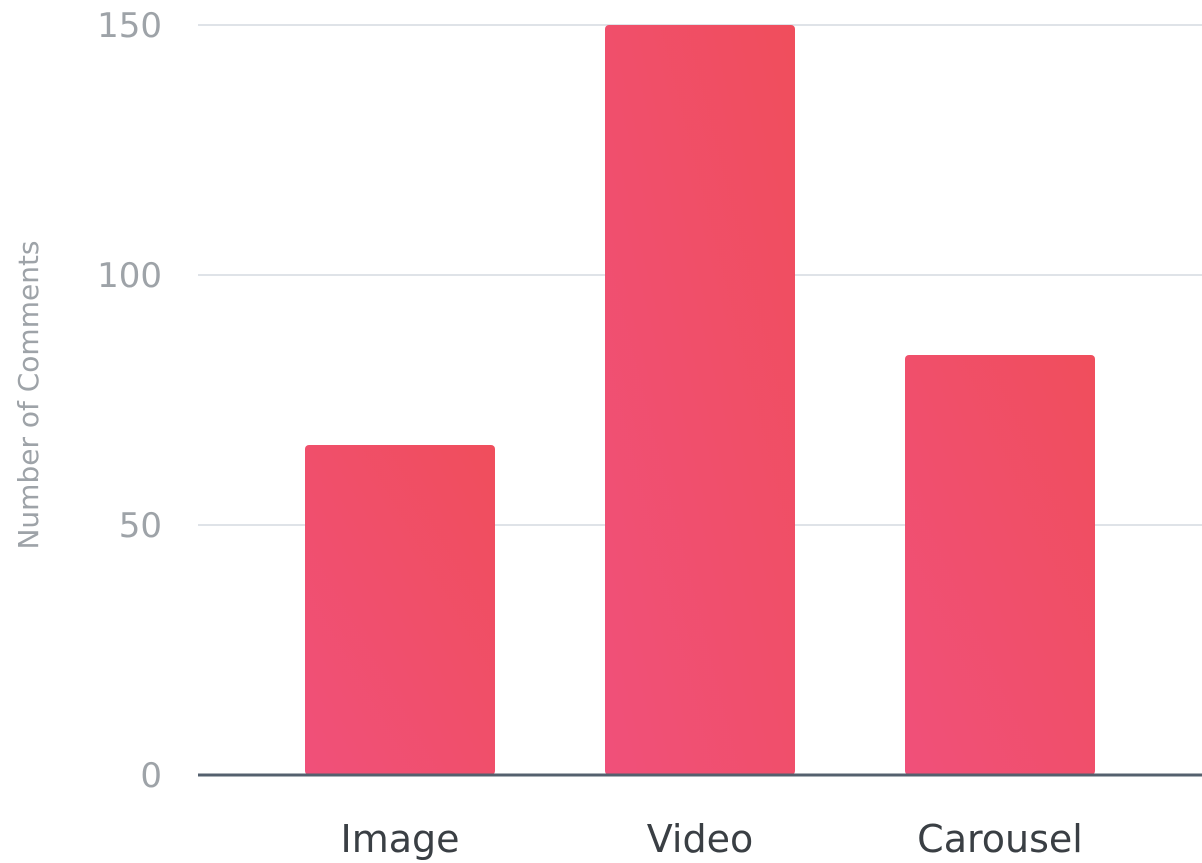  What do you see at coordinates (399, 839) in the screenshot?
I see `x-tick-label-image: Image` at bounding box center [399, 839].